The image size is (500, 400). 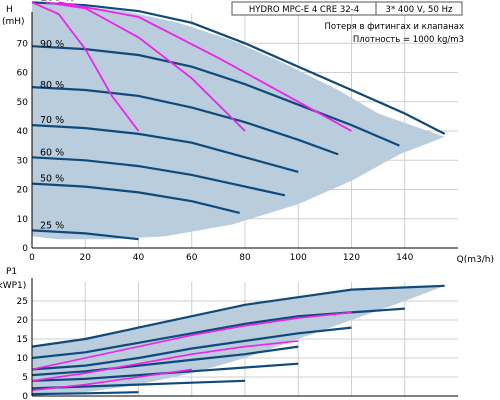 What do you see at coordinates (52, 152) in the screenshot?
I see `speed-label: 60 %` at bounding box center [52, 152].